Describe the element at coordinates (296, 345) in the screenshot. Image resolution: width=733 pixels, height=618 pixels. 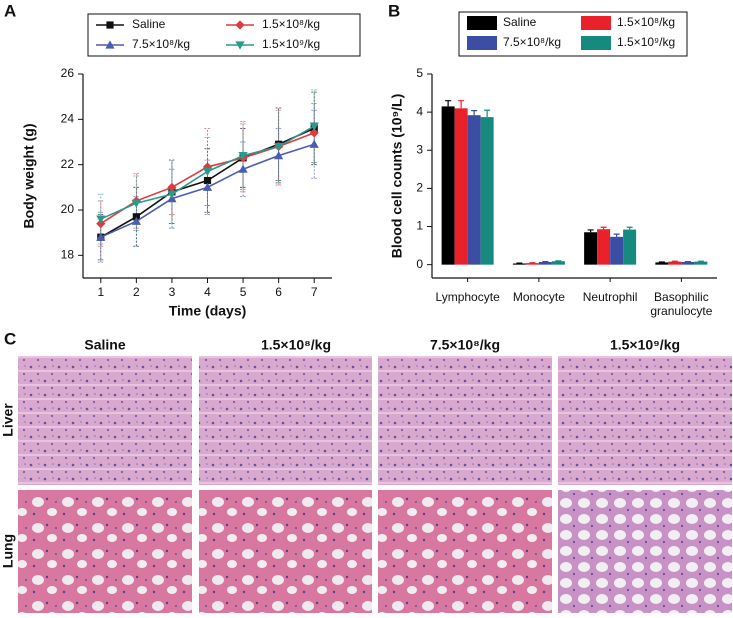
I see `column-header: 1.5×10⁸/kg` at that location.